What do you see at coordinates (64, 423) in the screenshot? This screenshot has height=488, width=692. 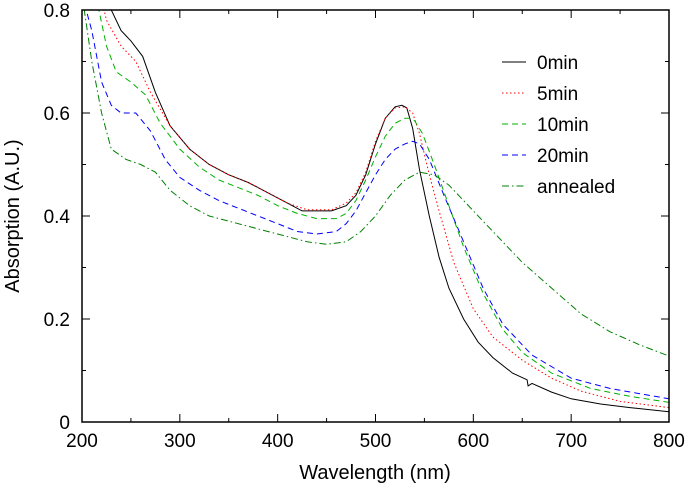 I see `y-tick-label: 0` at bounding box center [64, 423].